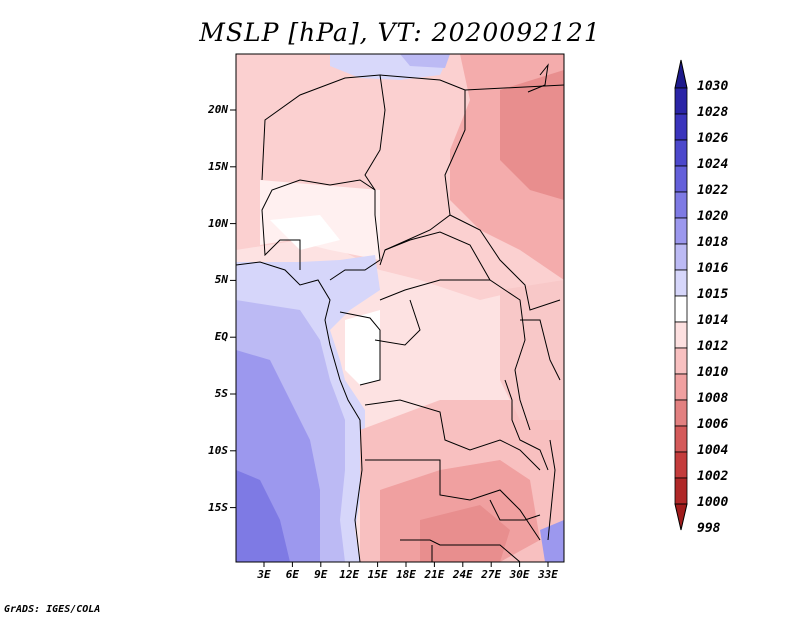 This screenshot has width=800, height=618. I want to click on colorbar-level-label: 1004, so click(713, 450).